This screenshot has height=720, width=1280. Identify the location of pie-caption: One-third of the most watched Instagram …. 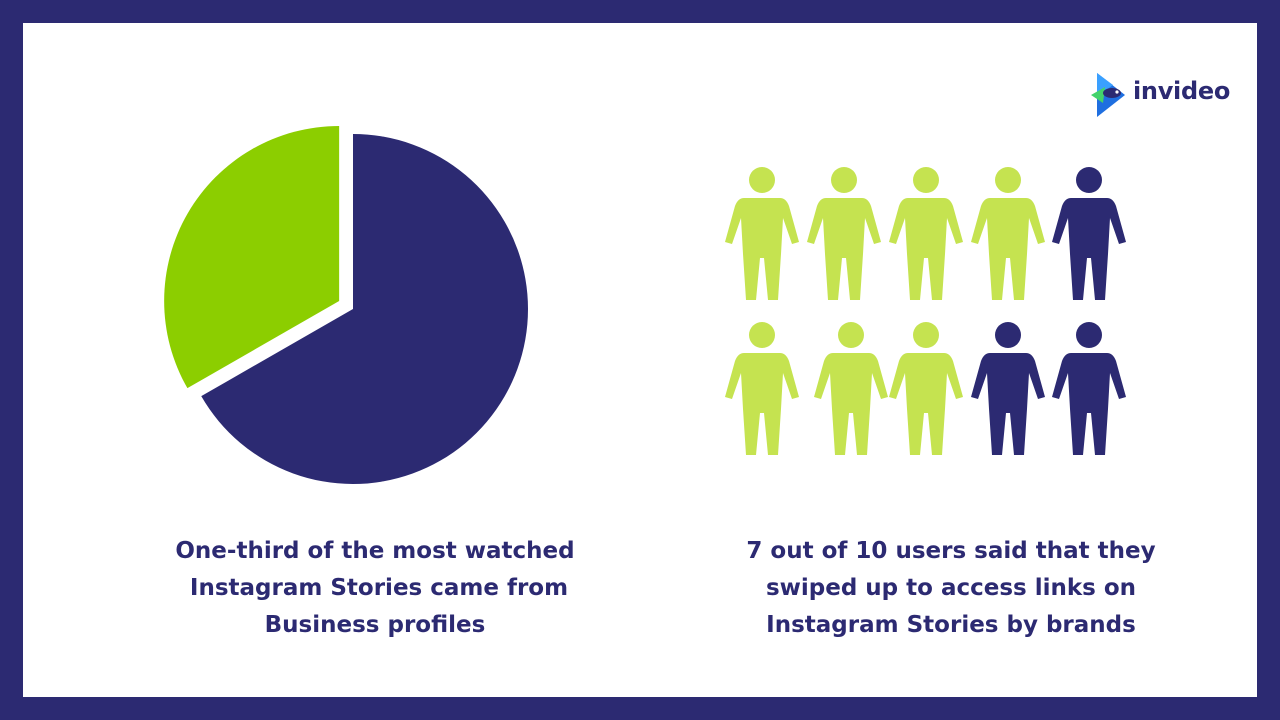
(375, 588).